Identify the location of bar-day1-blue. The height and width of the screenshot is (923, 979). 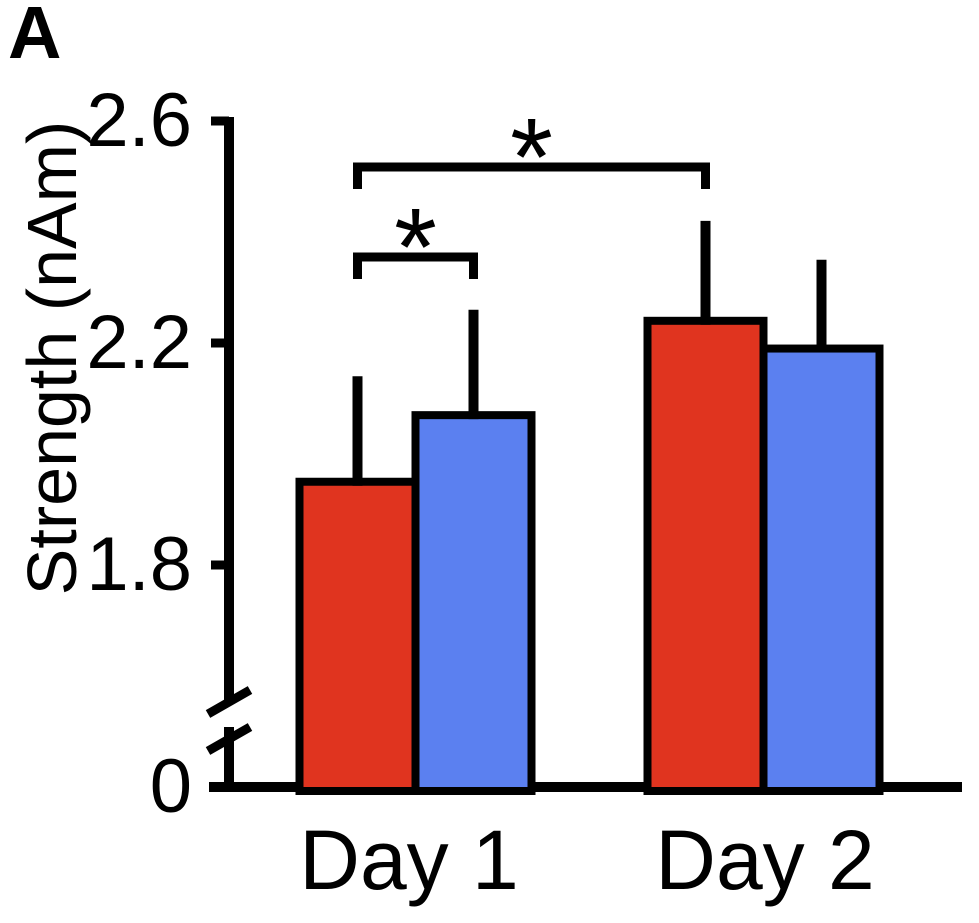
(473, 603).